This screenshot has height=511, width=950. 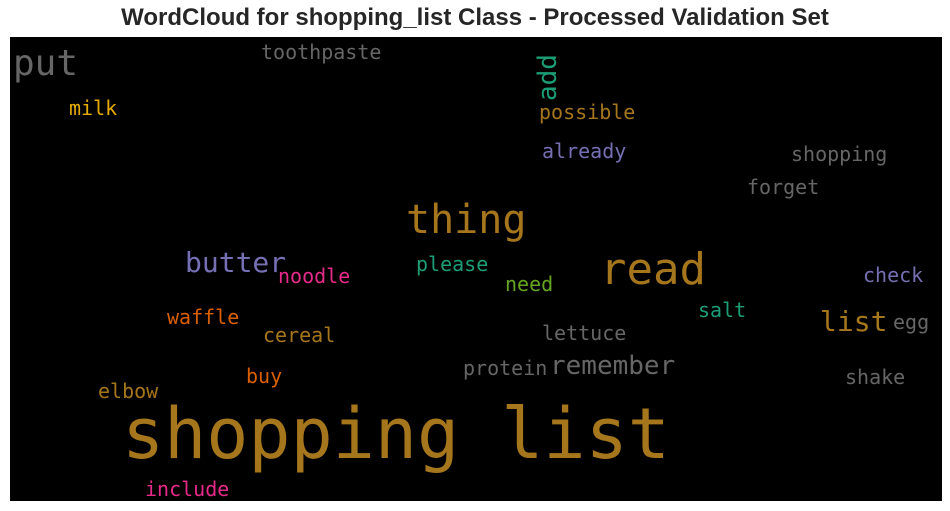 What do you see at coordinates (875, 377) in the screenshot?
I see `word-shake: shake` at bounding box center [875, 377].